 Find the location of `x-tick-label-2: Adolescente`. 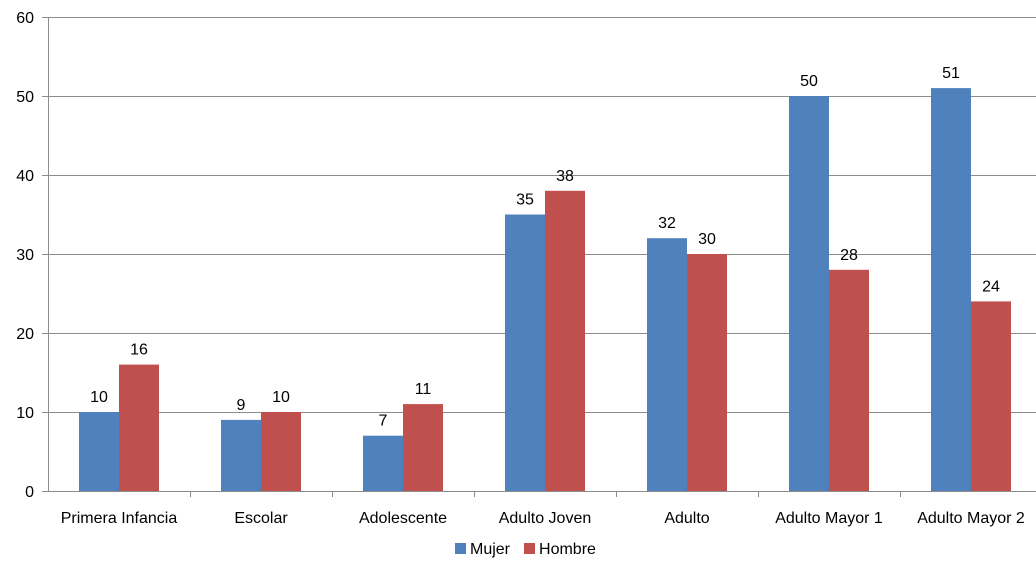

x-tick-label-2: Adolescente is located at coordinates (403, 518).